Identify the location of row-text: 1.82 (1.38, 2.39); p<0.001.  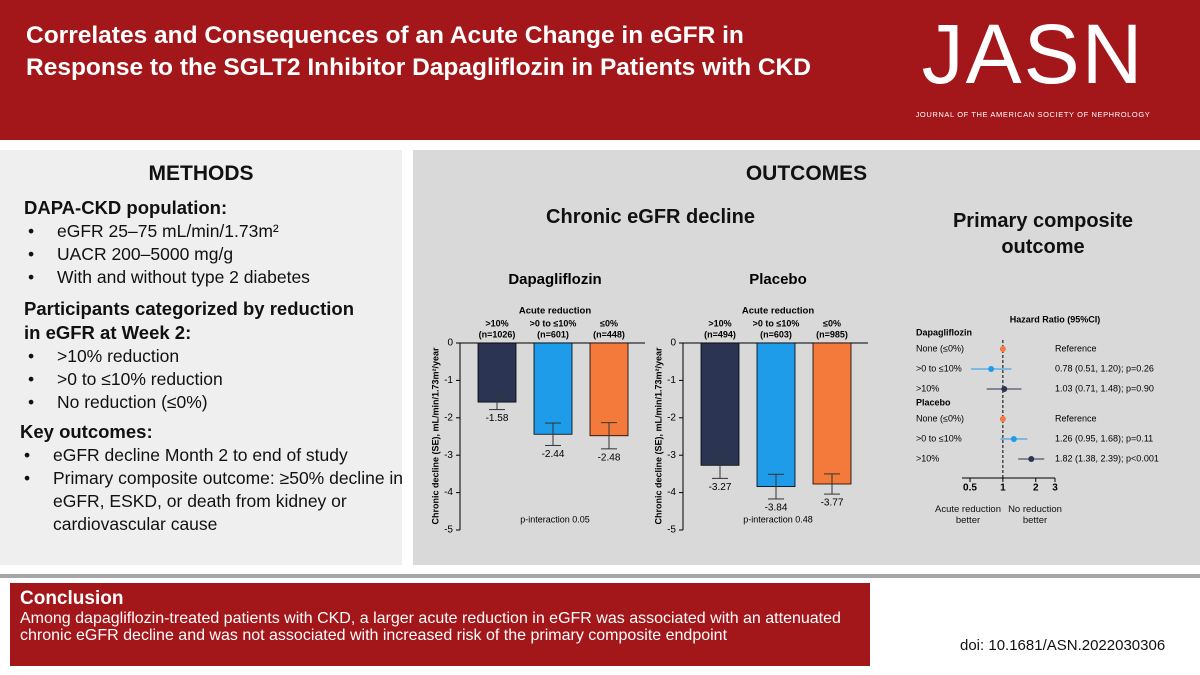
(1107, 458).